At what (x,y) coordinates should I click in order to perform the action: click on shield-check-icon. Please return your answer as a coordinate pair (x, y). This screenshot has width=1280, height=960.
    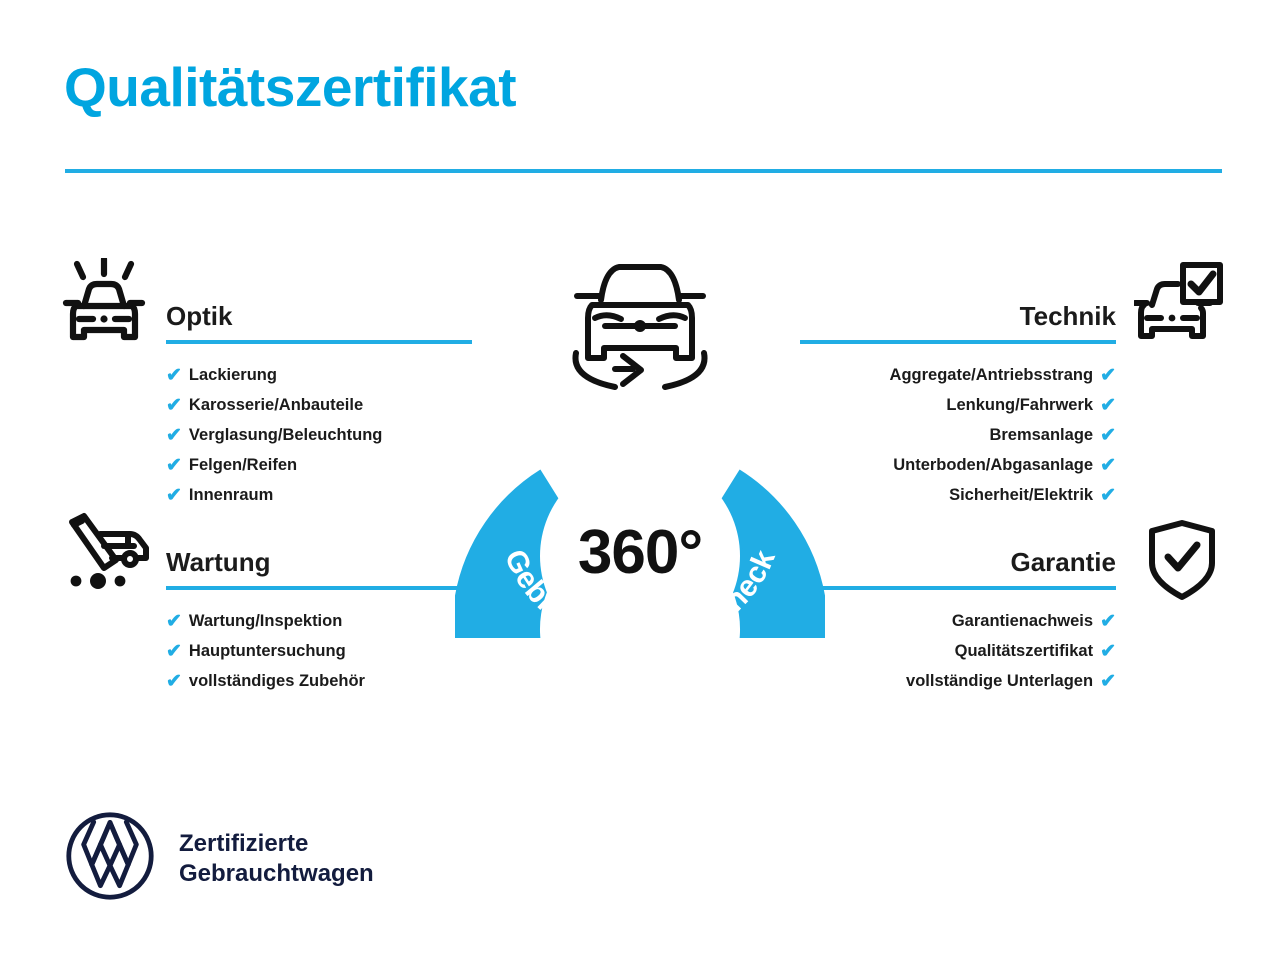
    Looking at the image, I should click on (1182, 560).